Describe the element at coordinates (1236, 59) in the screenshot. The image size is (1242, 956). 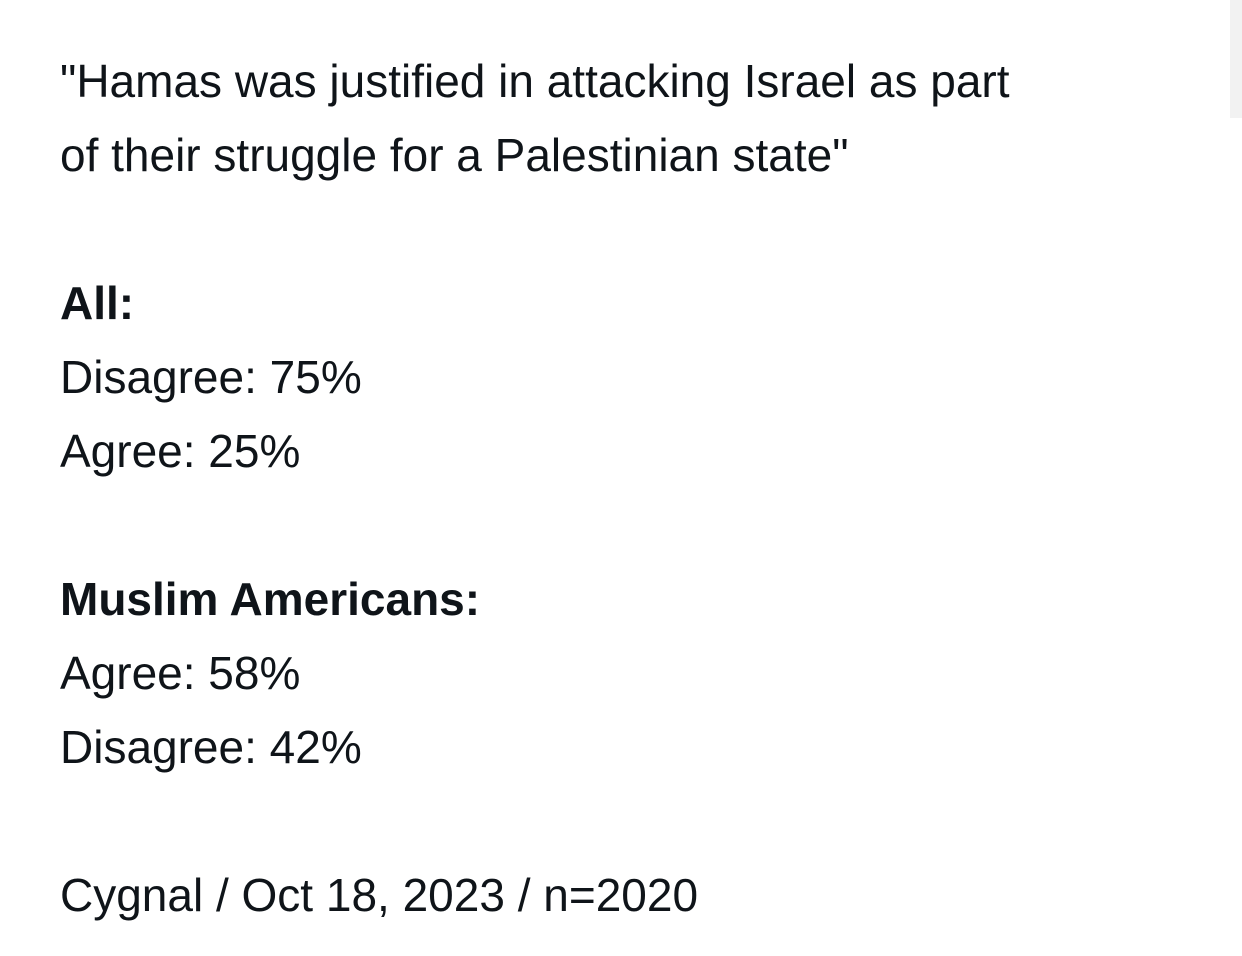
I see `scrollbar` at that location.